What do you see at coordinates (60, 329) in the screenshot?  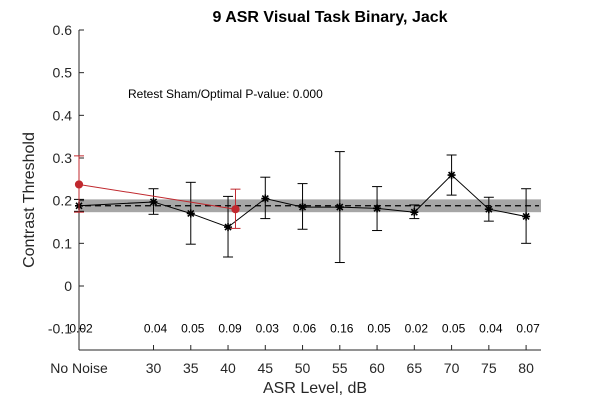 I see `y-tick-label: -0.1` at bounding box center [60, 329].